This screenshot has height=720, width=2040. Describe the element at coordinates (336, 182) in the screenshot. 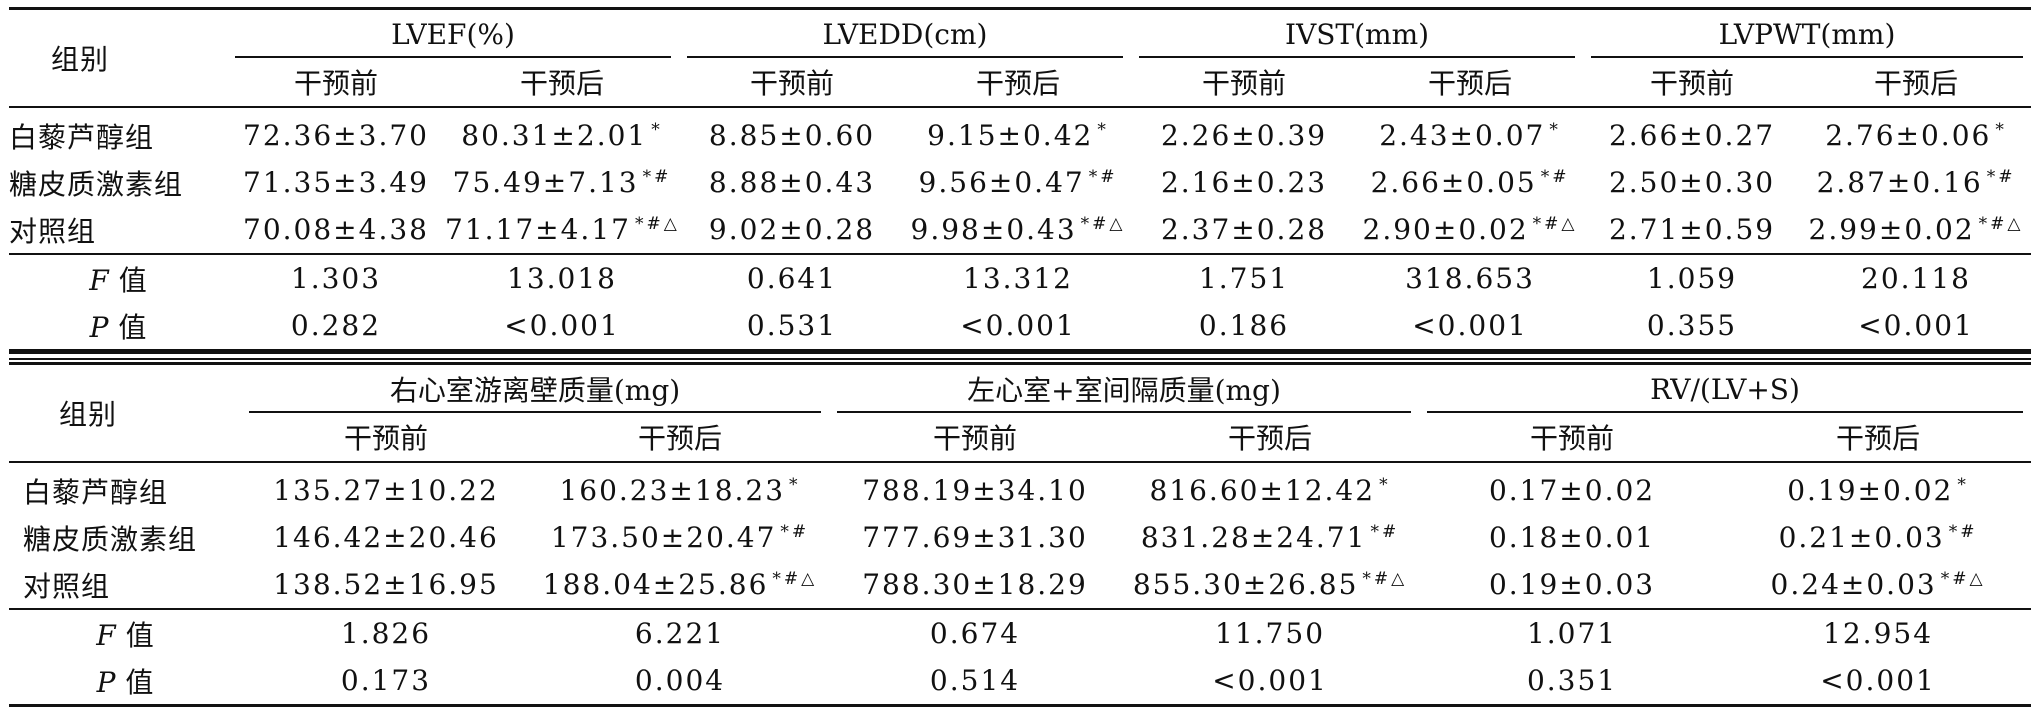

I see `data-cell: 71.35±3.49` at that location.